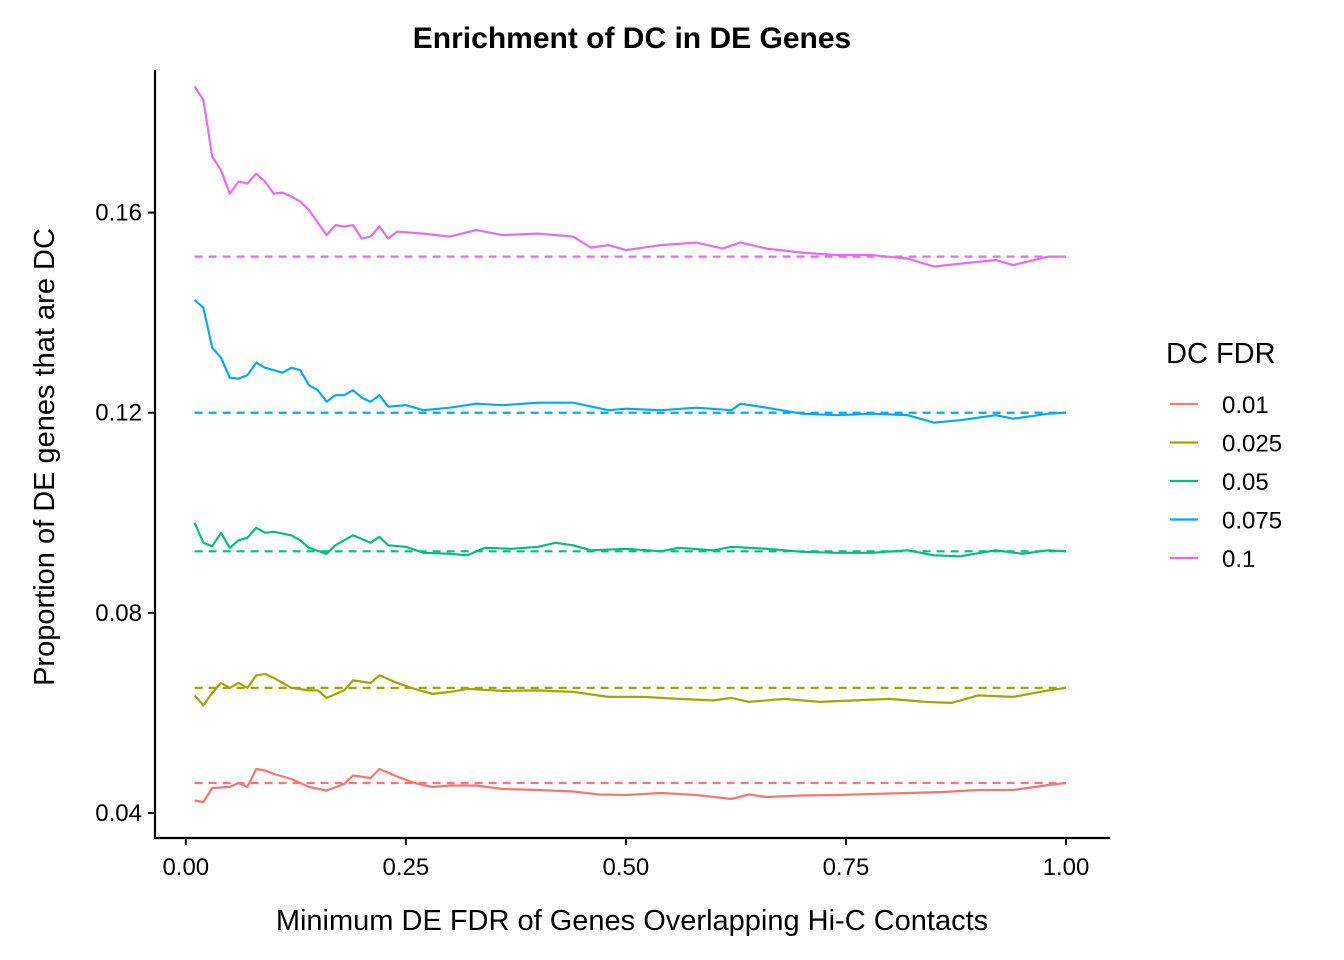  I want to click on series-line-0.025, so click(630, 689).